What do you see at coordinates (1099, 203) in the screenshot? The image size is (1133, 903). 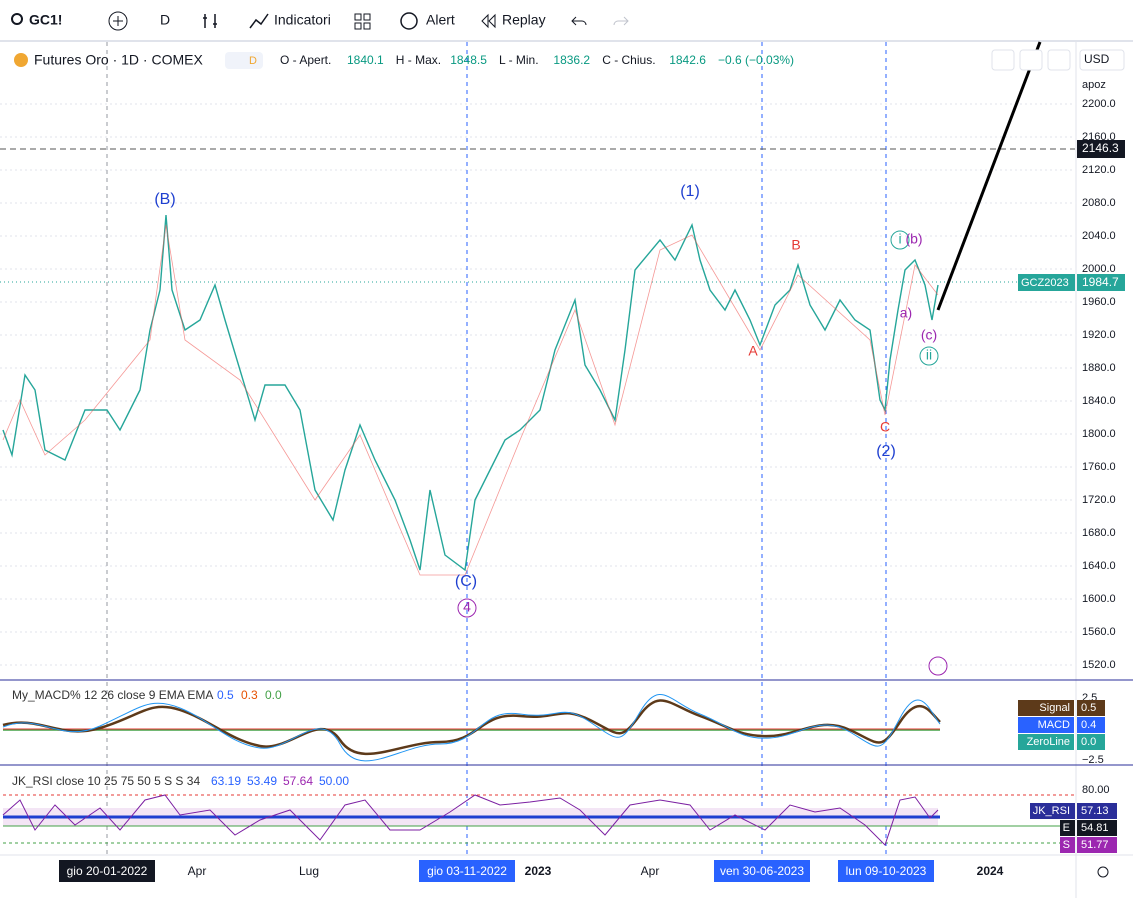 I see `price-tick-label: 2080.0` at bounding box center [1099, 203].